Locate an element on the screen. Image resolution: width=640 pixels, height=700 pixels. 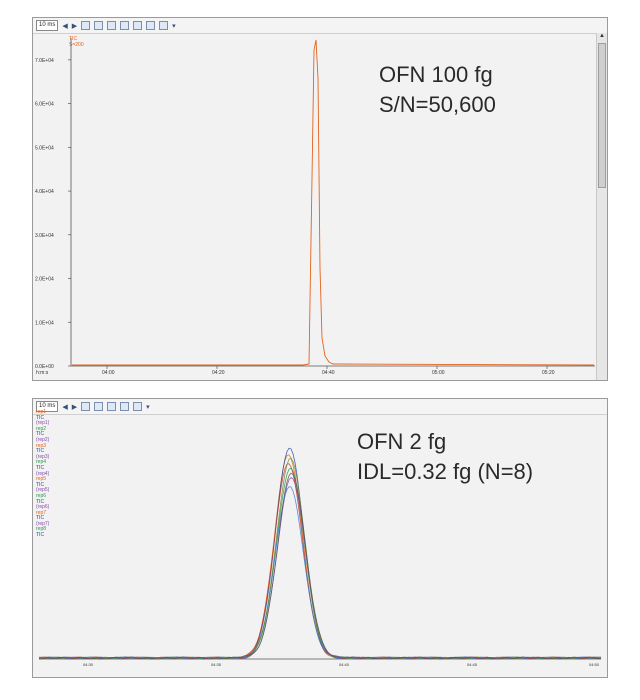
legend-entry-tic: TIC is located at coordinates (73, 39).